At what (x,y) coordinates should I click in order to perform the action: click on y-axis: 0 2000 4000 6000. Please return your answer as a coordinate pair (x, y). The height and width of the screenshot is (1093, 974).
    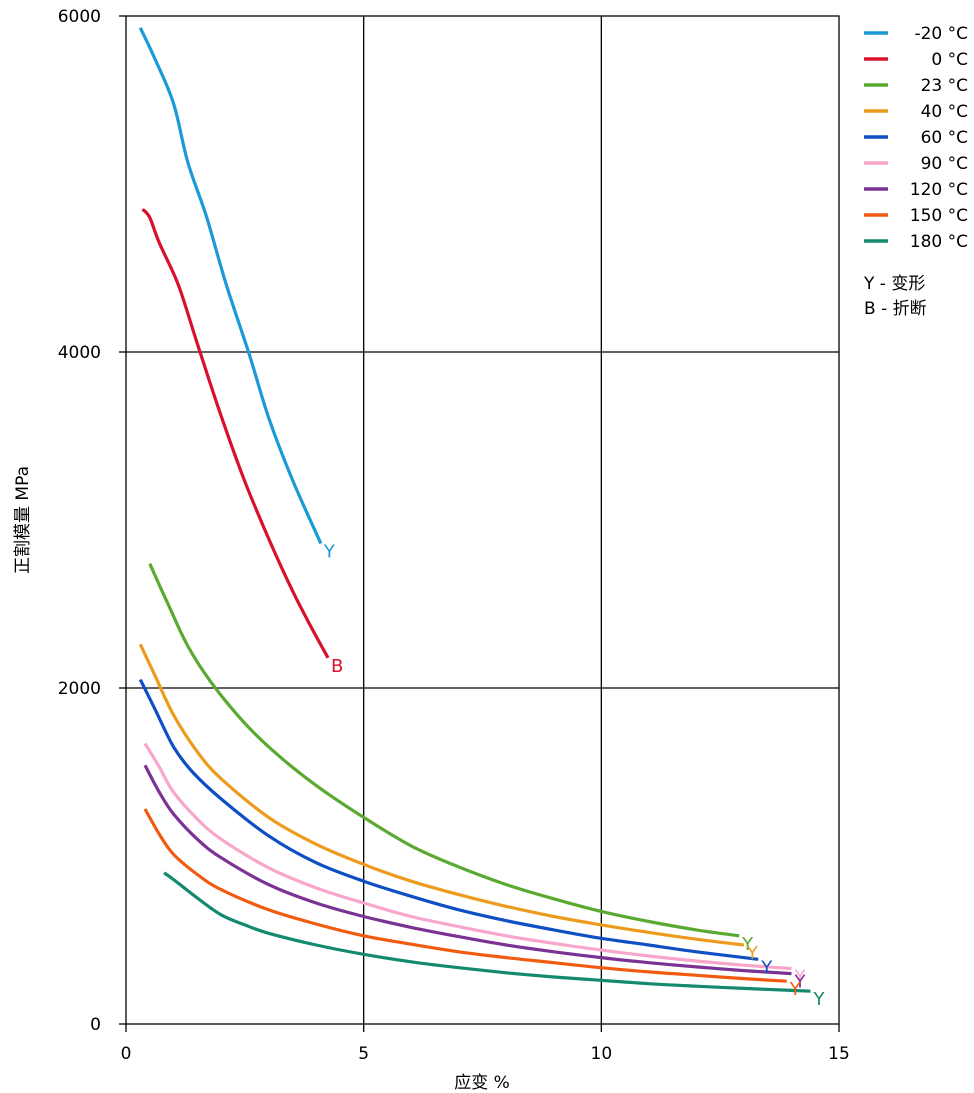
    Looking at the image, I should click on (92, 521).